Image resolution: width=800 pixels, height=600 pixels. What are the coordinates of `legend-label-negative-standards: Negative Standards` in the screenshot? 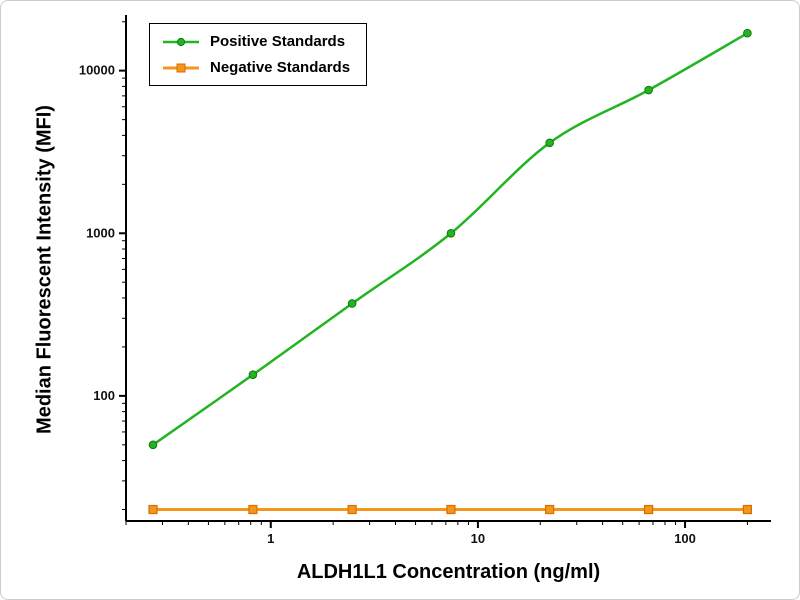 It's located at (280, 67).